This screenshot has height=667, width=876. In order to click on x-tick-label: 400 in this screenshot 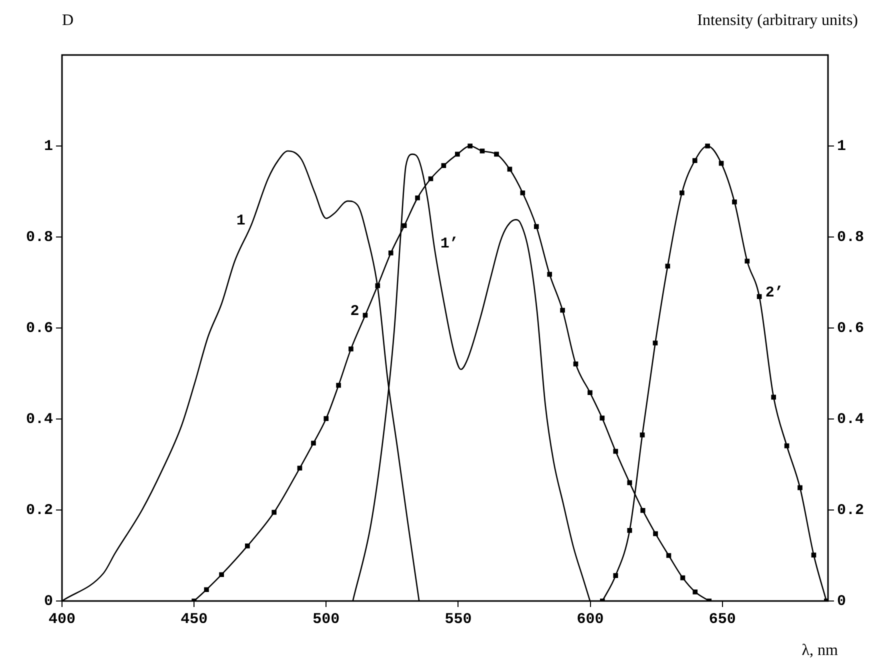, I will do `click(62, 619)`.